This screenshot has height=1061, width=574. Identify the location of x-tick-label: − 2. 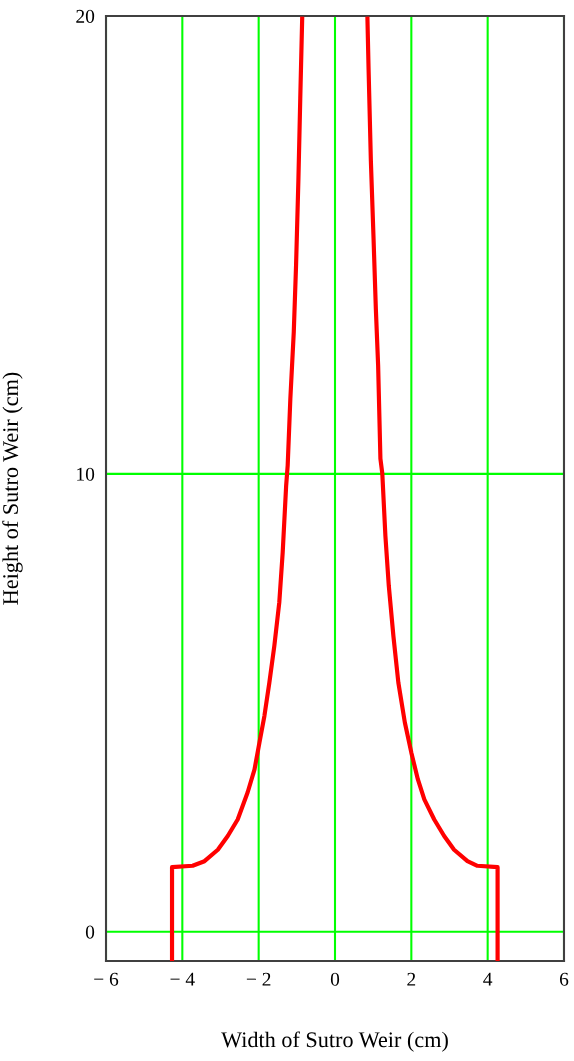
(258, 979).